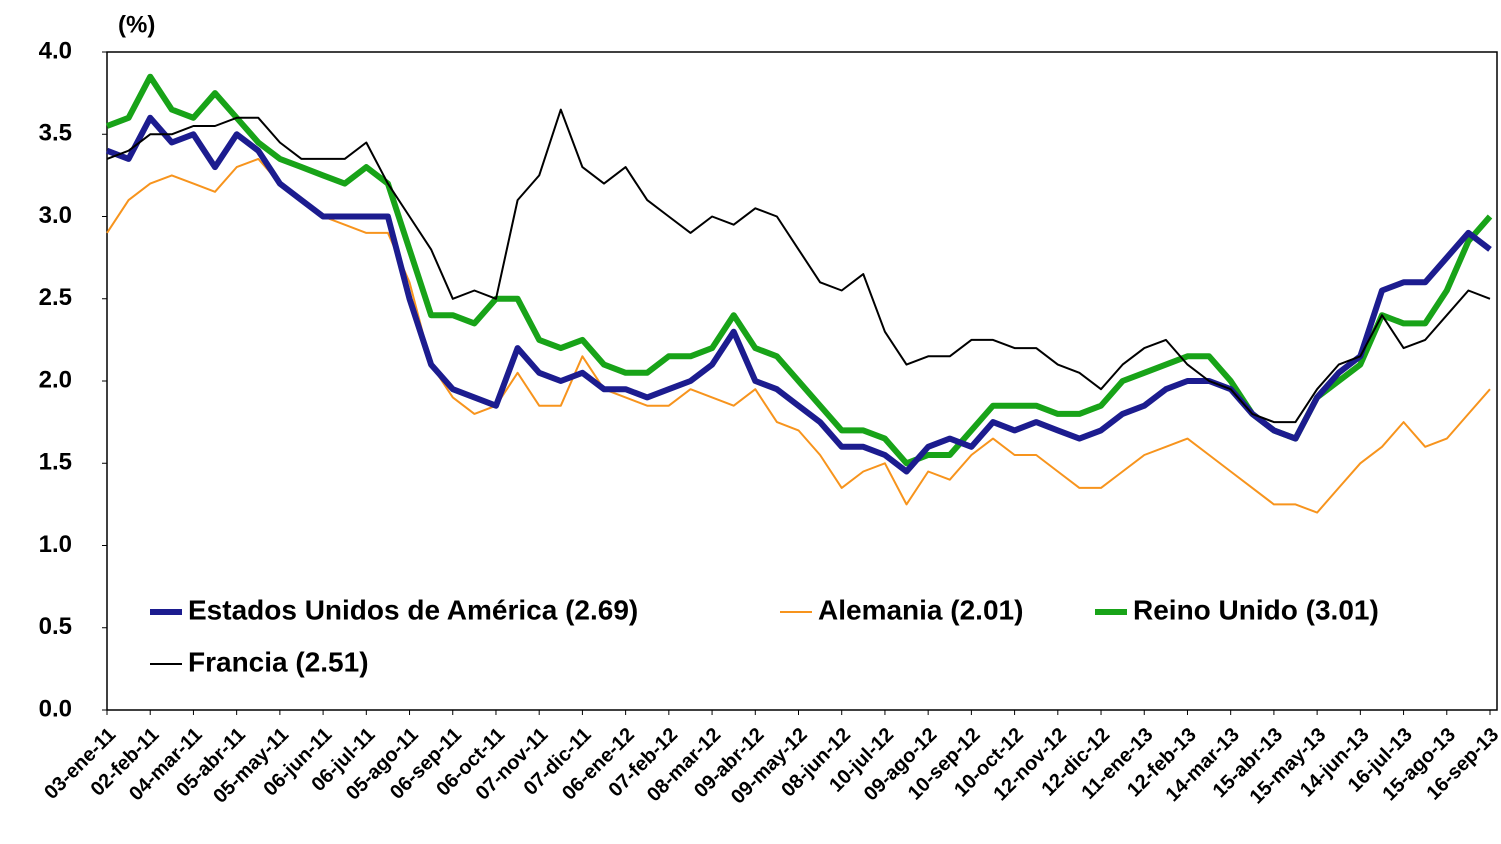 The image size is (1501, 844). I want to click on y-tick-label: 4.0, so click(55, 50).